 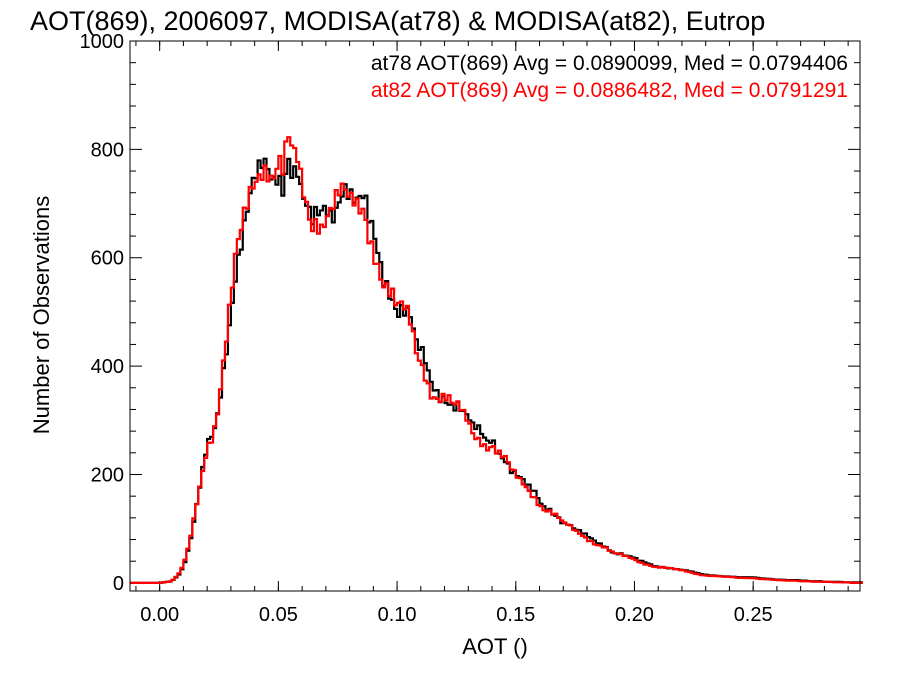 I want to click on x-tick-label: 0.00, so click(x=159, y=615).